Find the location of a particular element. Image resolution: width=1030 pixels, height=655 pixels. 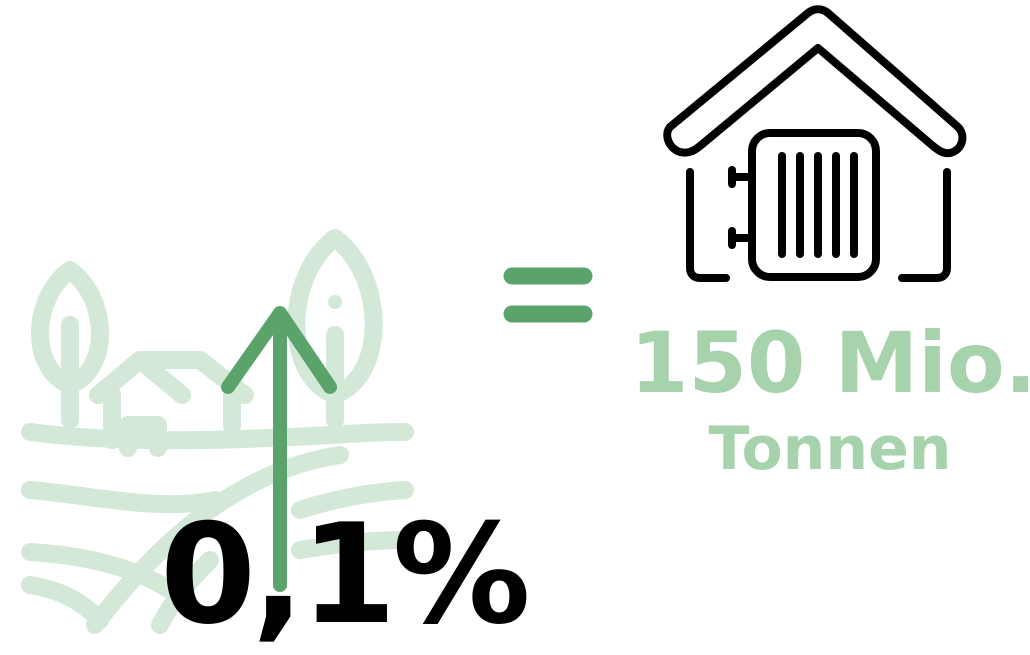

percent-value: 0,1% is located at coordinates (345, 574).